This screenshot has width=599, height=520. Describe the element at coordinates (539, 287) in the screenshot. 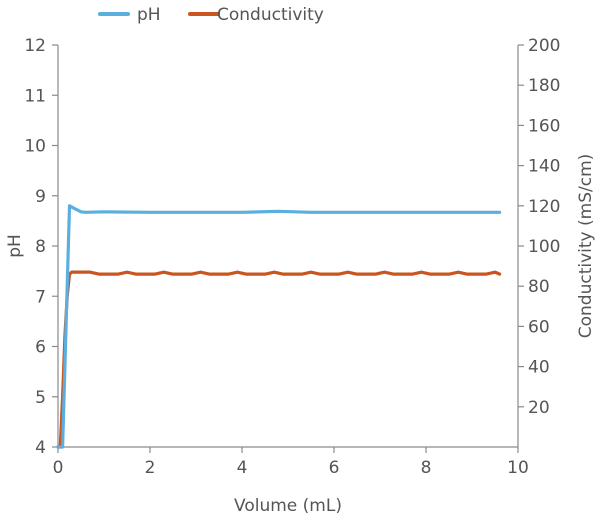

I see `y-right-tick-label: 80` at that location.